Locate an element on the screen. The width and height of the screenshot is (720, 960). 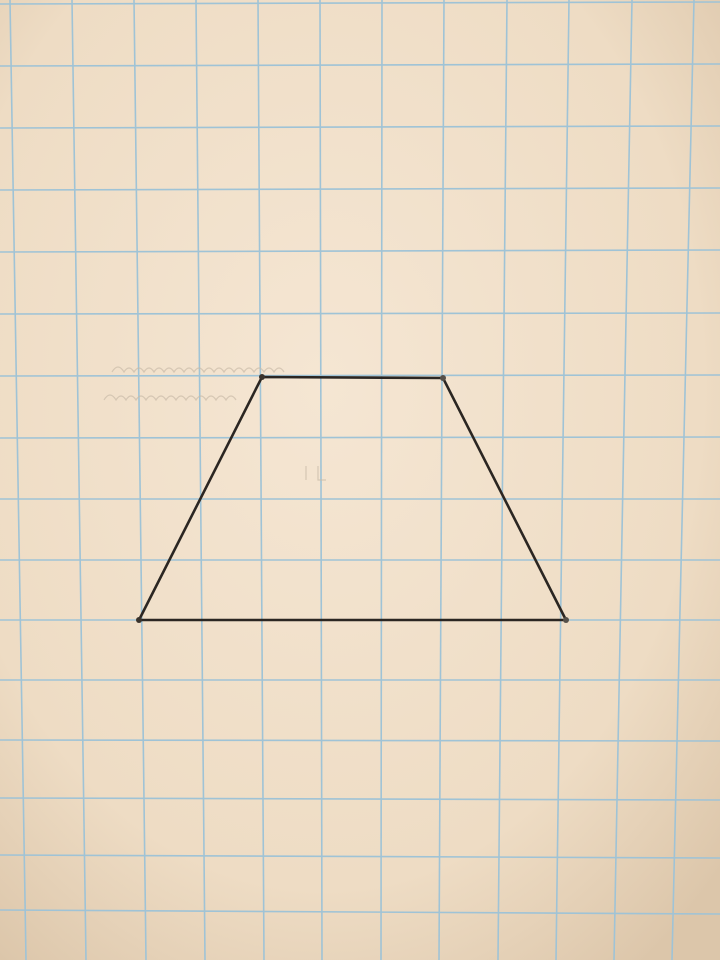
erased-marks is located at coordinates (214, 423).